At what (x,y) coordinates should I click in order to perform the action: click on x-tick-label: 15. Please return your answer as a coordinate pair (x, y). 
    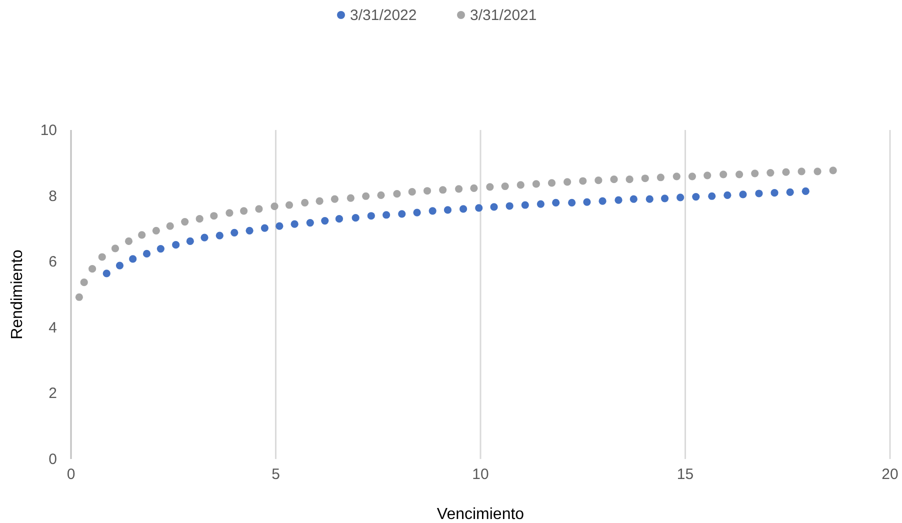
    Looking at the image, I should click on (685, 474).